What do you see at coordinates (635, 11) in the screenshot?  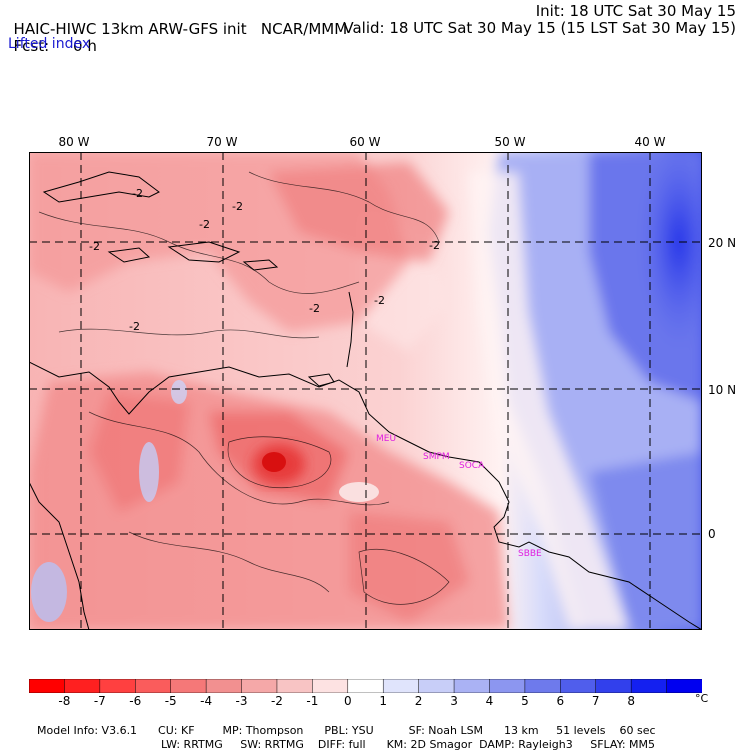 I see `init-time: Init: 18 UTC Sat 30 May 15` at bounding box center [635, 11].